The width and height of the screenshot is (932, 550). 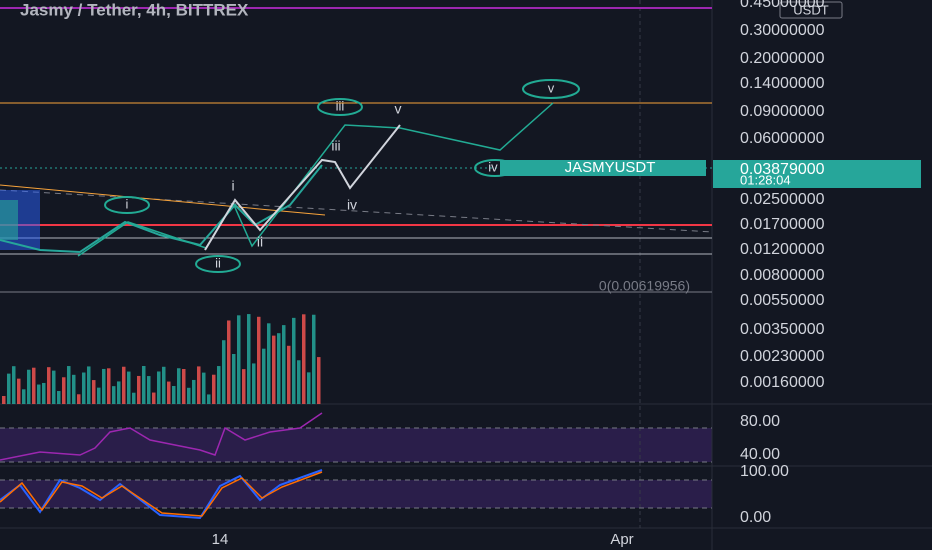 I want to click on stoch-k, so click(x=161, y=494).